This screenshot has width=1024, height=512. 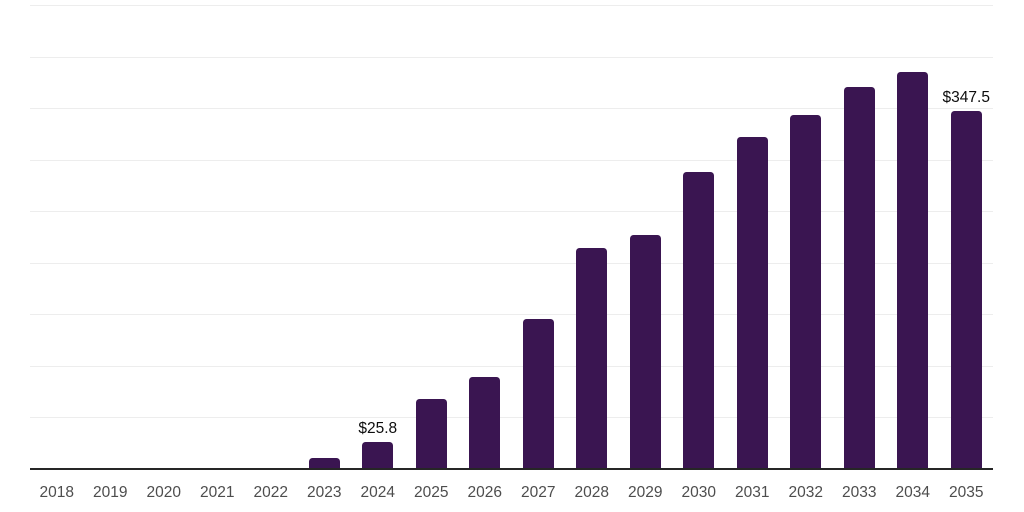 I want to click on x-tick-2030: 2030, so click(x=698, y=492).